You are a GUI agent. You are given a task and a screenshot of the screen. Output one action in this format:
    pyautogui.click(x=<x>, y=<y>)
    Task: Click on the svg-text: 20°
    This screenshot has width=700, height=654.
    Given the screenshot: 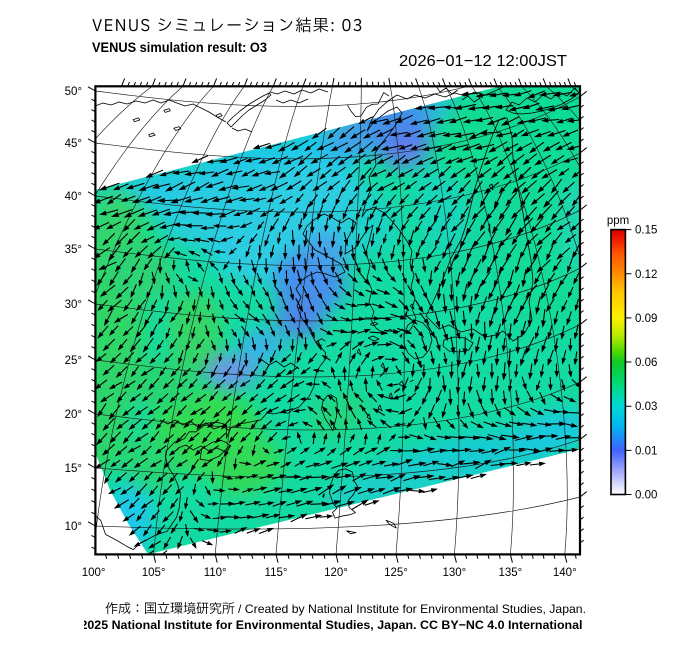 What is the action you would take?
    pyautogui.click(x=73, y=415)
    